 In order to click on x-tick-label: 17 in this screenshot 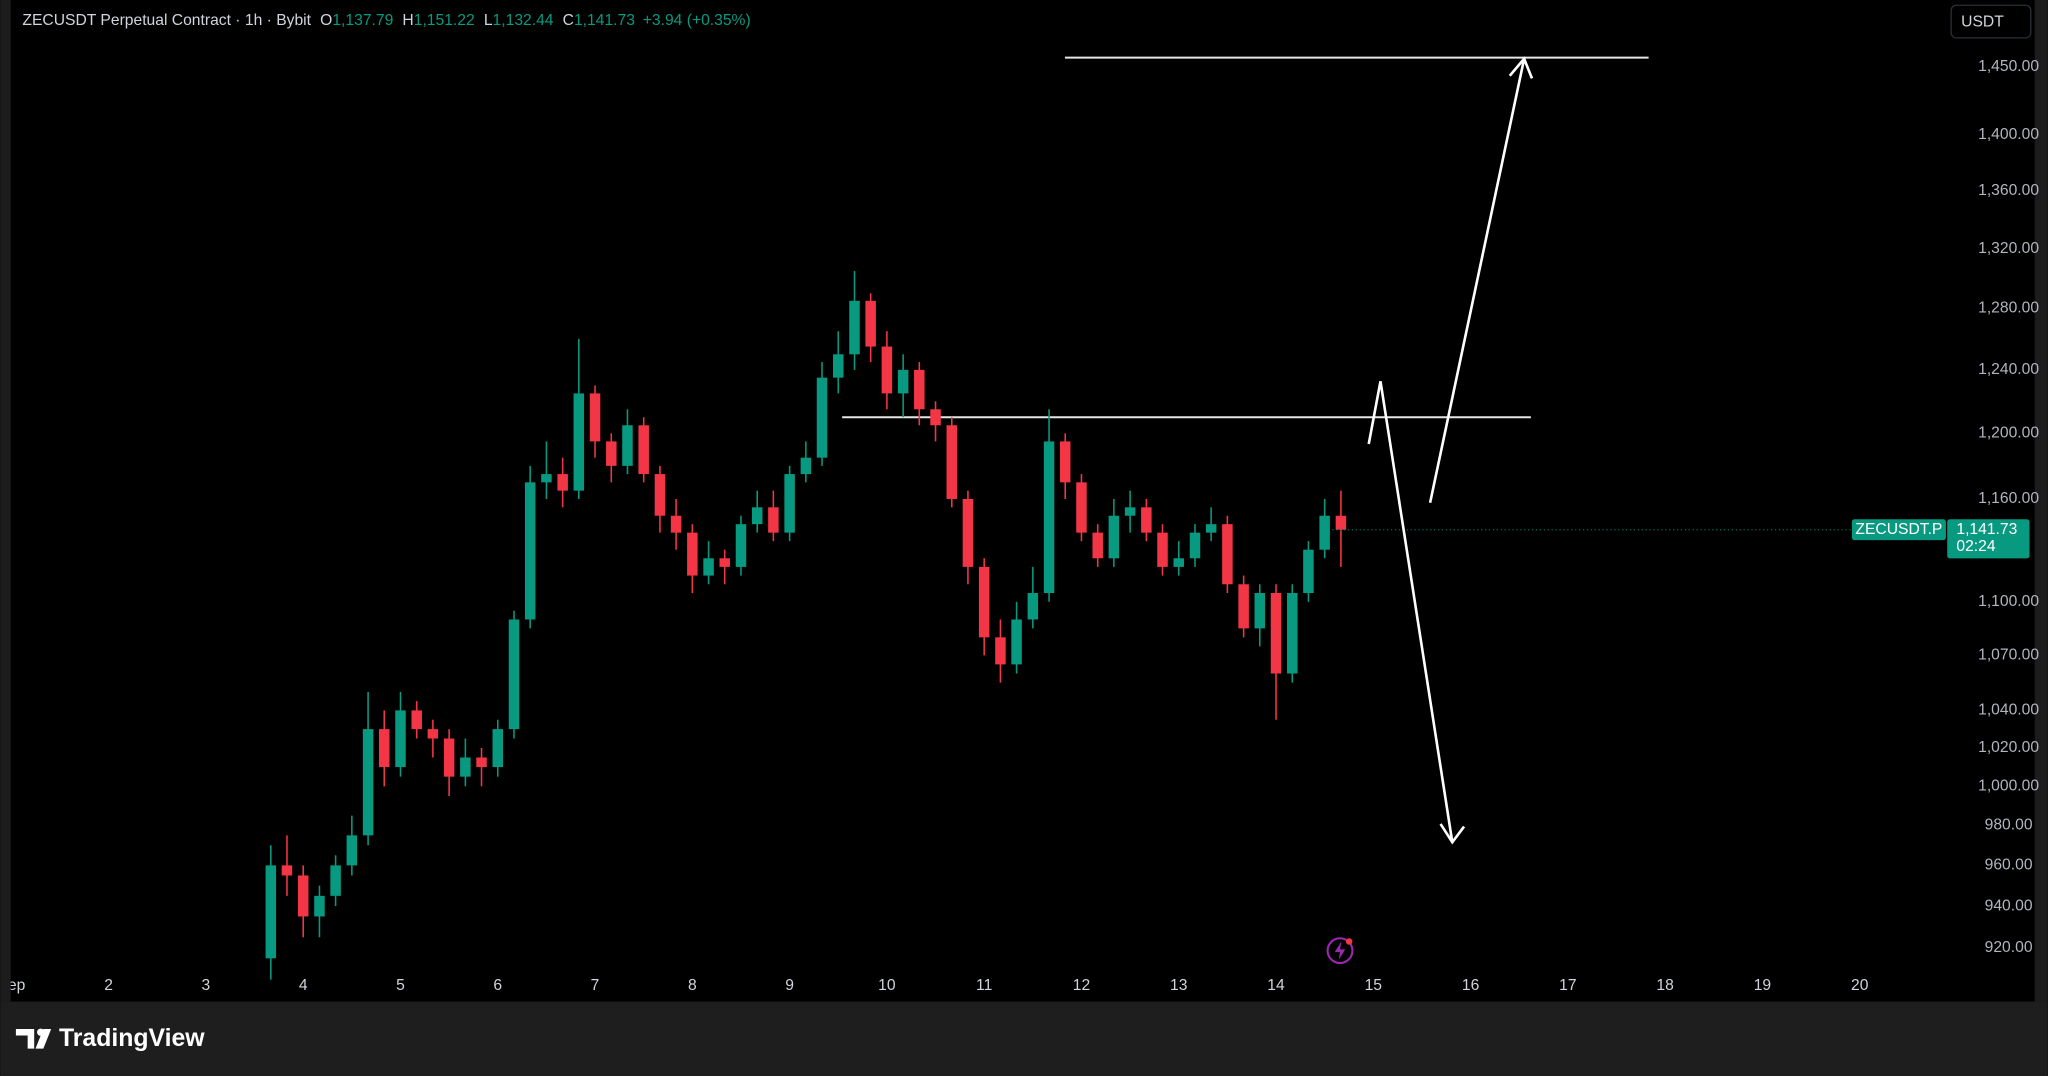, I will do `click(1567, 985)`.